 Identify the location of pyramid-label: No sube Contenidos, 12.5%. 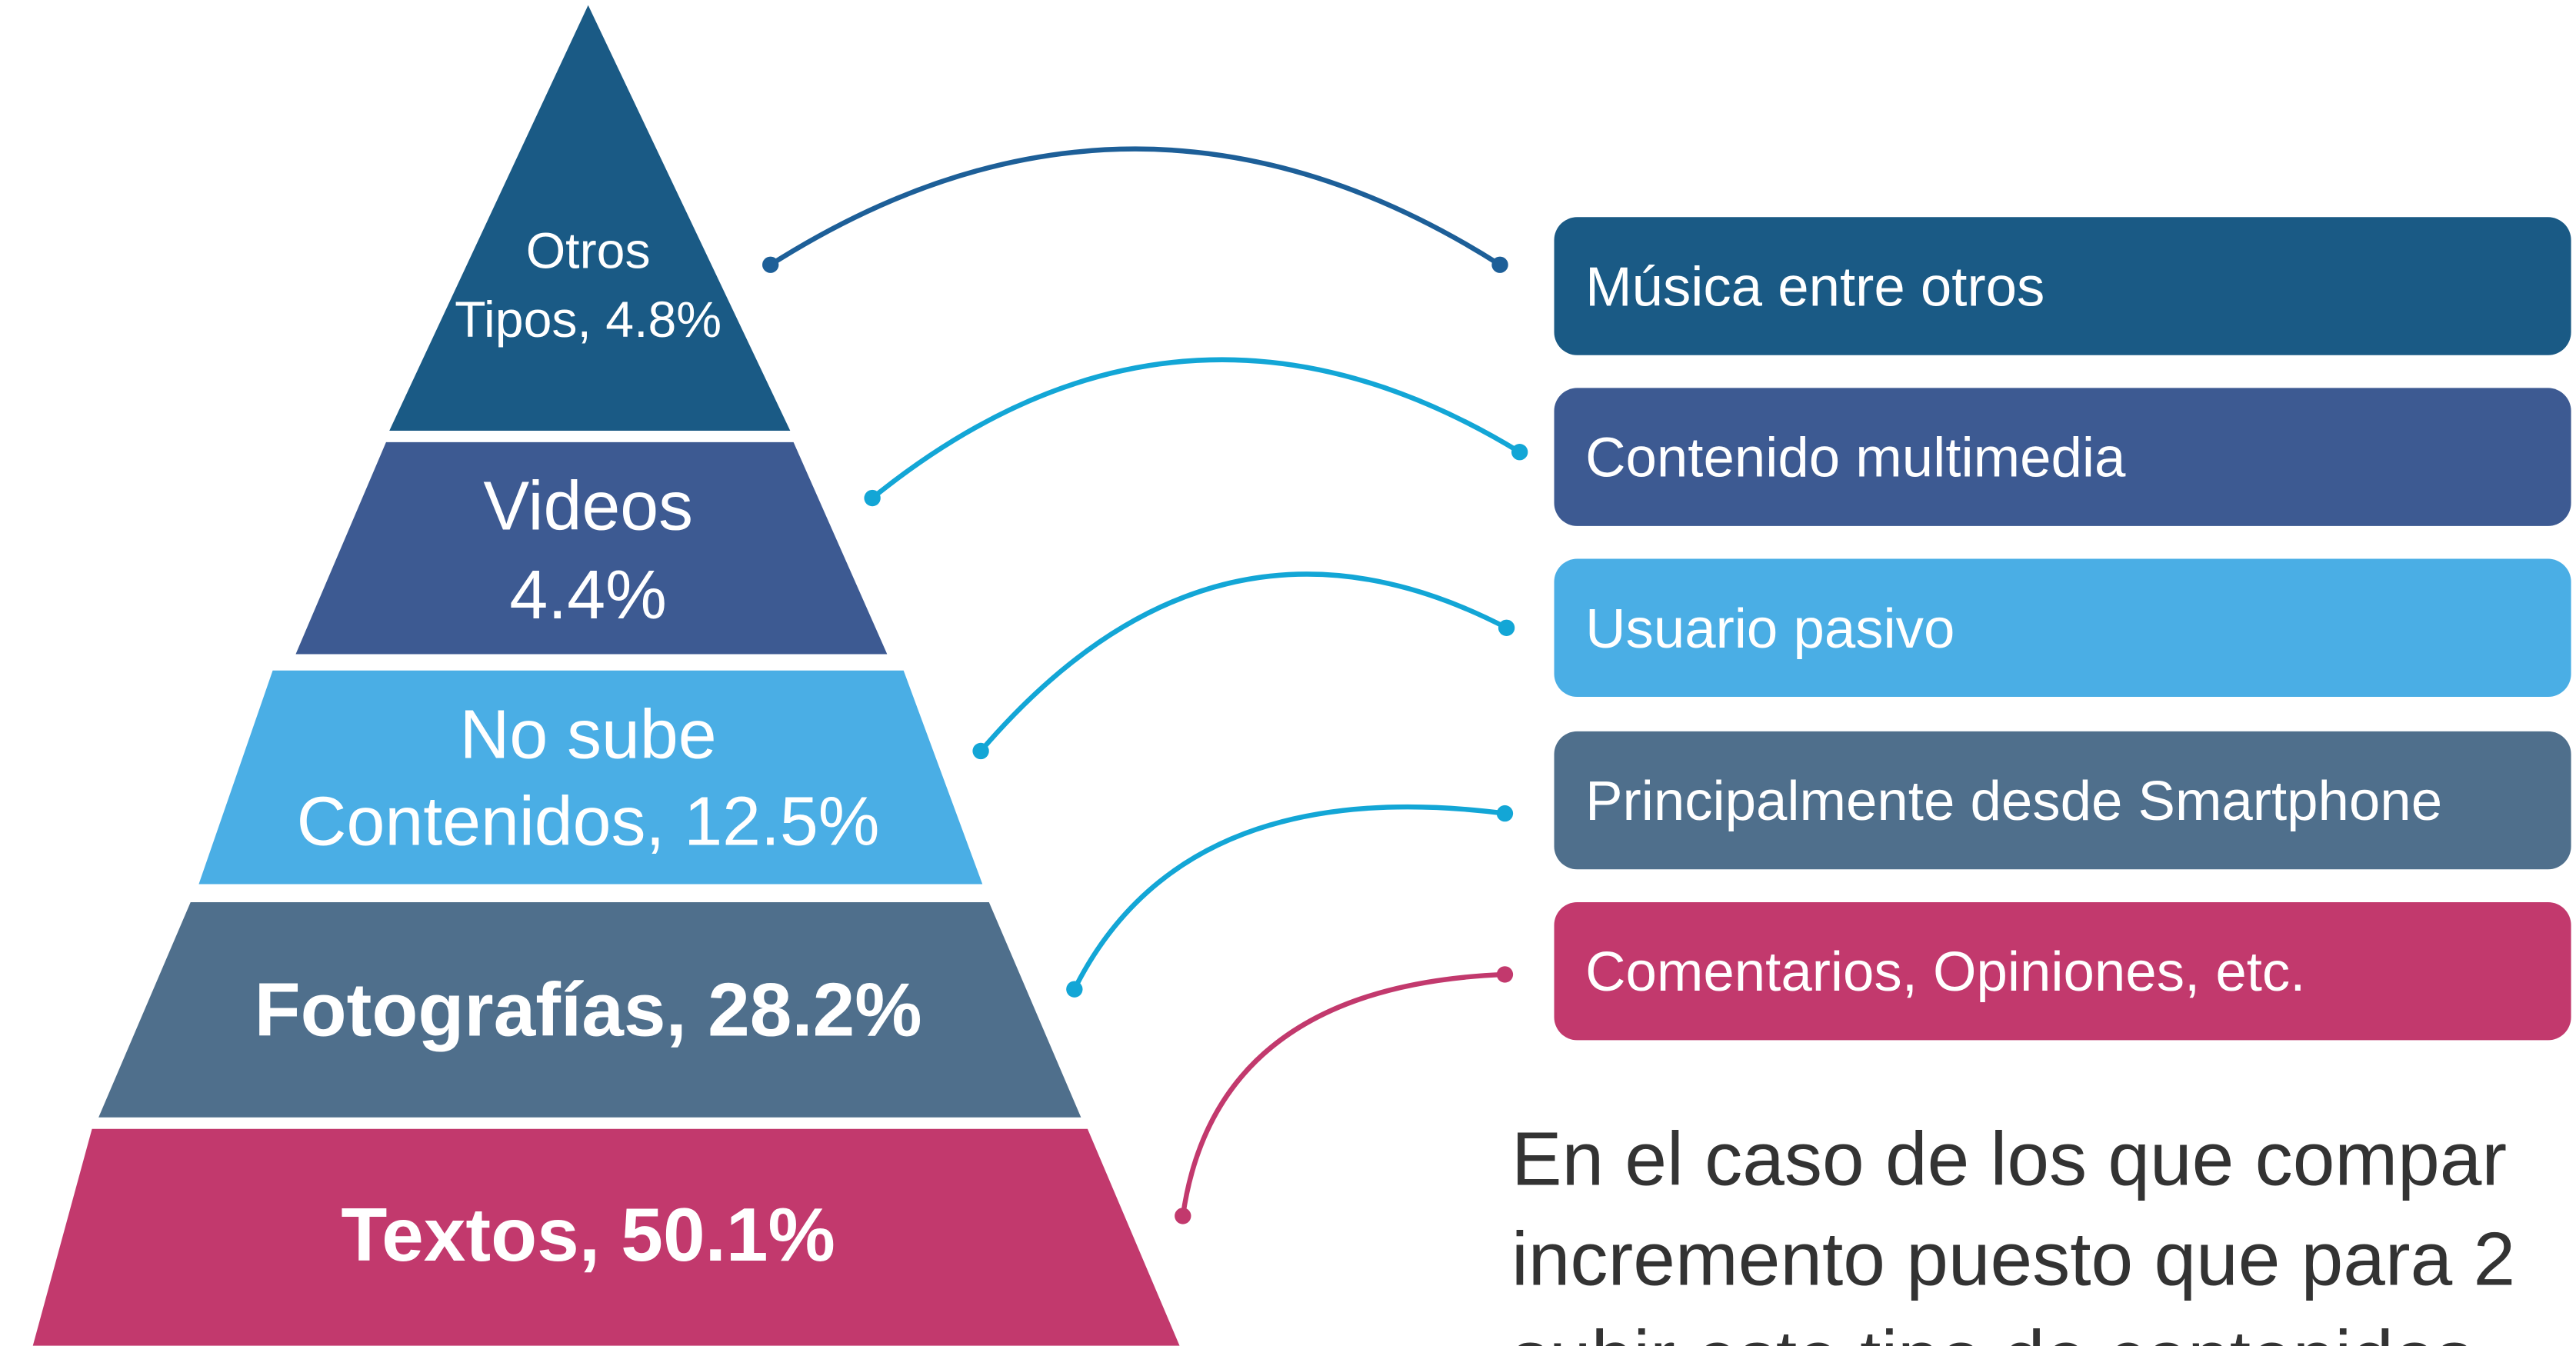
(588, 778).